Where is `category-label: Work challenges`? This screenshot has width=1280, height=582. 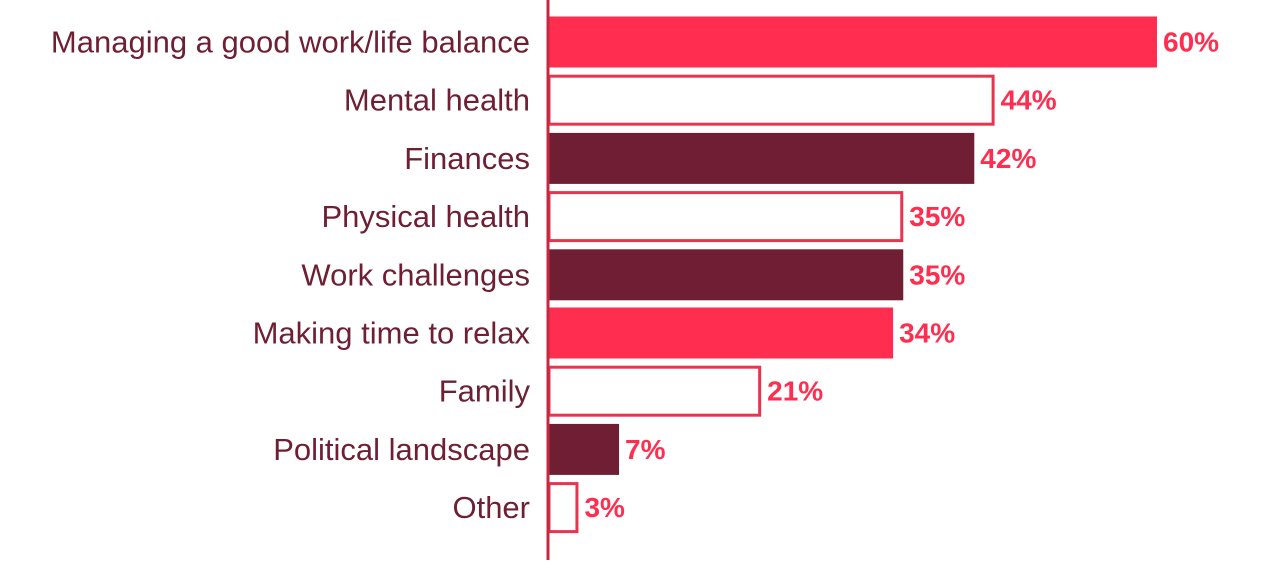 category-label: Work challenges is located at coordinates (415, 274).